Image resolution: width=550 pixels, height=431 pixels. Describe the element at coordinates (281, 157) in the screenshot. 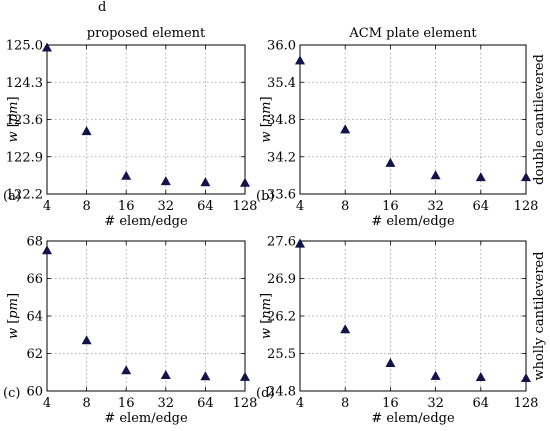

I see `y-tick-label: 34.2` at that location.